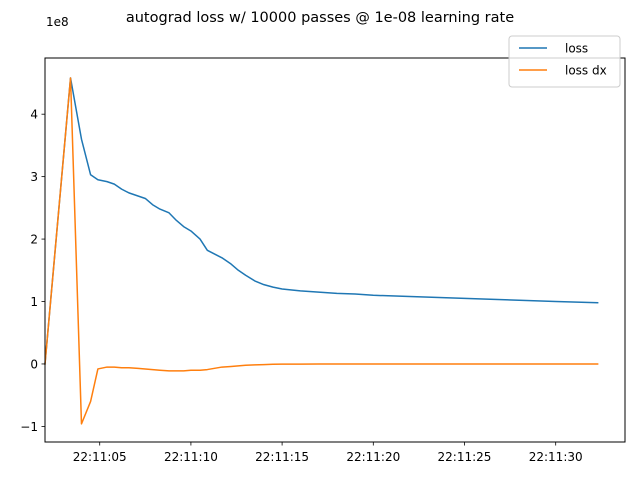  I want to click on x-tick-label: 22:11:05, so click(100, 457).